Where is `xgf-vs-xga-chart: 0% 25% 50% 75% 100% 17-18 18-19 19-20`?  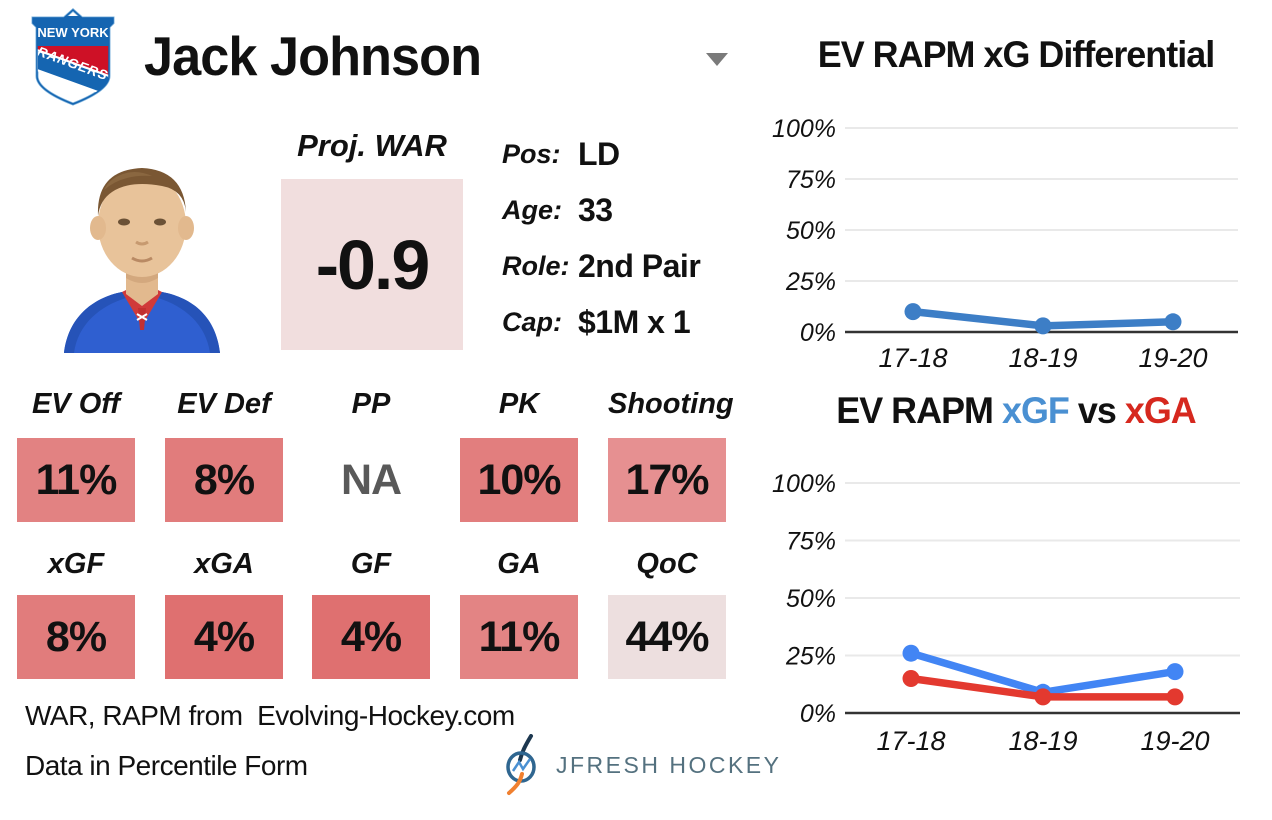
xgf-vs-xga-chart: 0% 25% 50% 75% 100% 17-18 18-19 19-20 is located at coordinates (1006, 613).